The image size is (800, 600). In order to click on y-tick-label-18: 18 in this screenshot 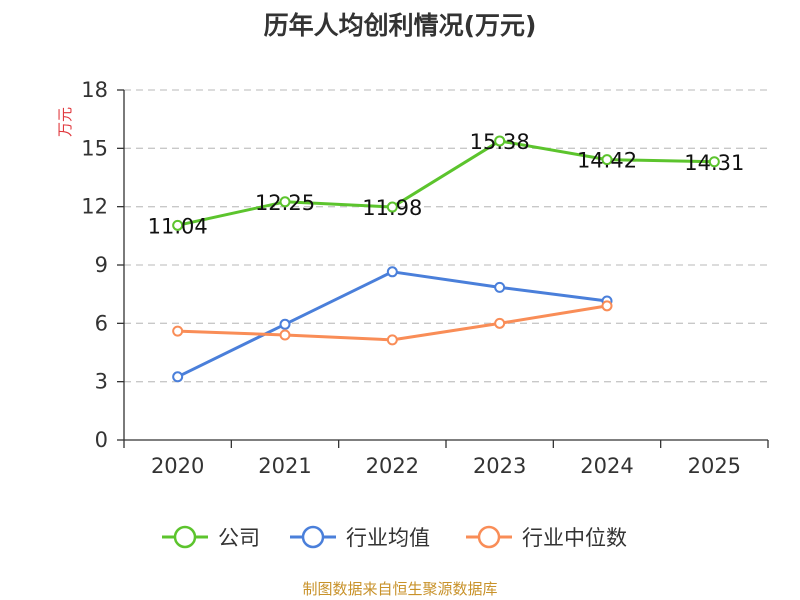, I will do `click(94, 90)`.